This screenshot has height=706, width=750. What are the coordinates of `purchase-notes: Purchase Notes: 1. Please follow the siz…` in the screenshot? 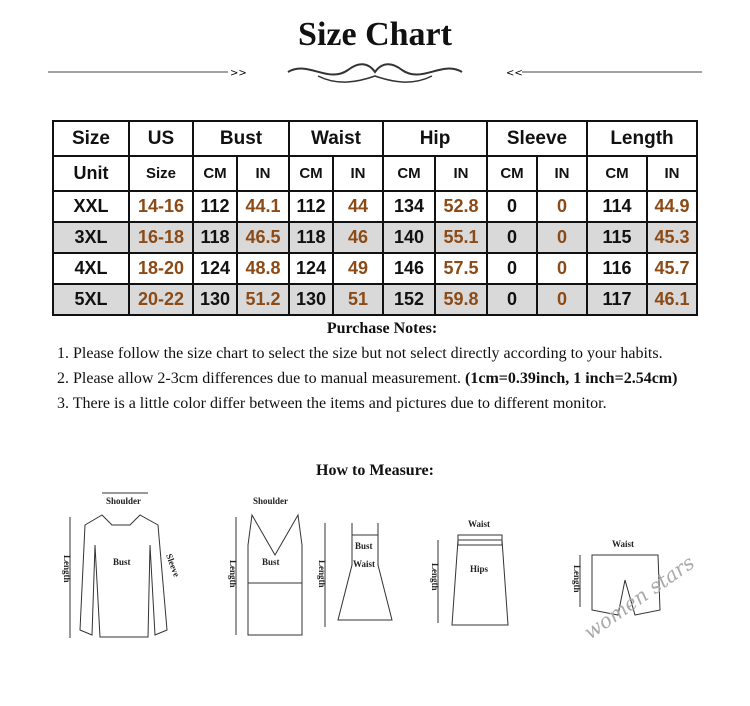 It's located at (382, 366).